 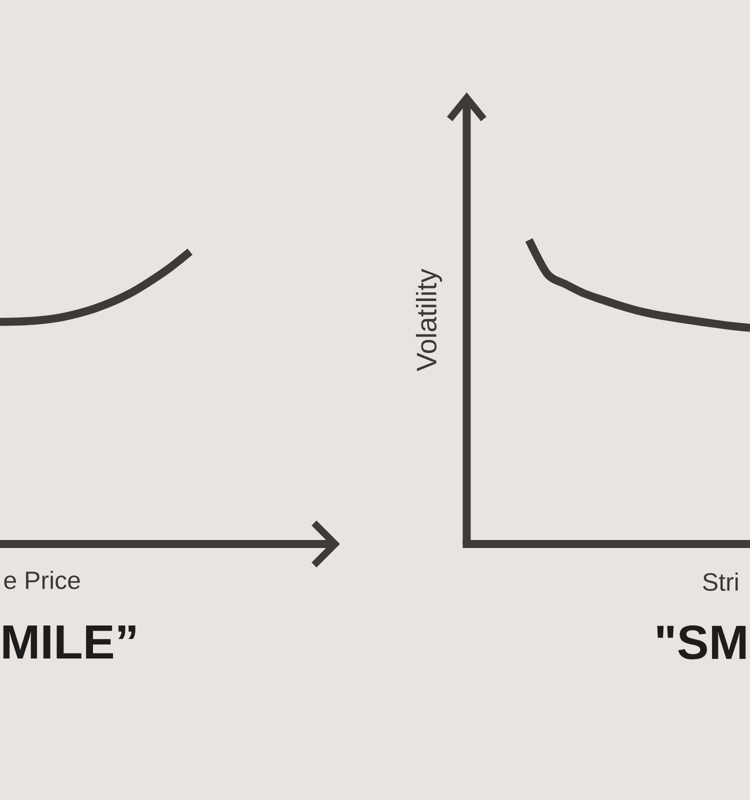 I want to click on y-axis-title: Volatility, so click(x=429, y=320).